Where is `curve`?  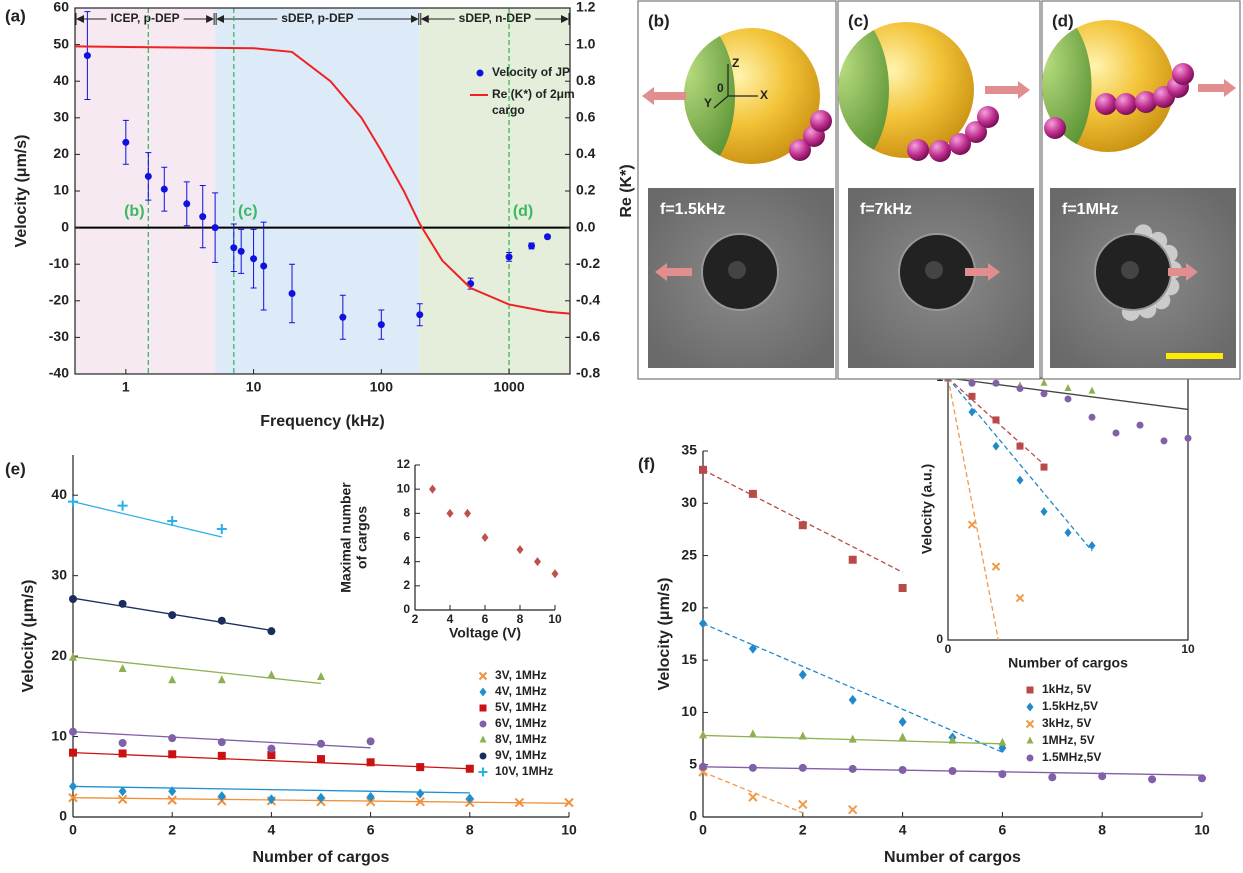
curve is located at coordinates (322, 180).